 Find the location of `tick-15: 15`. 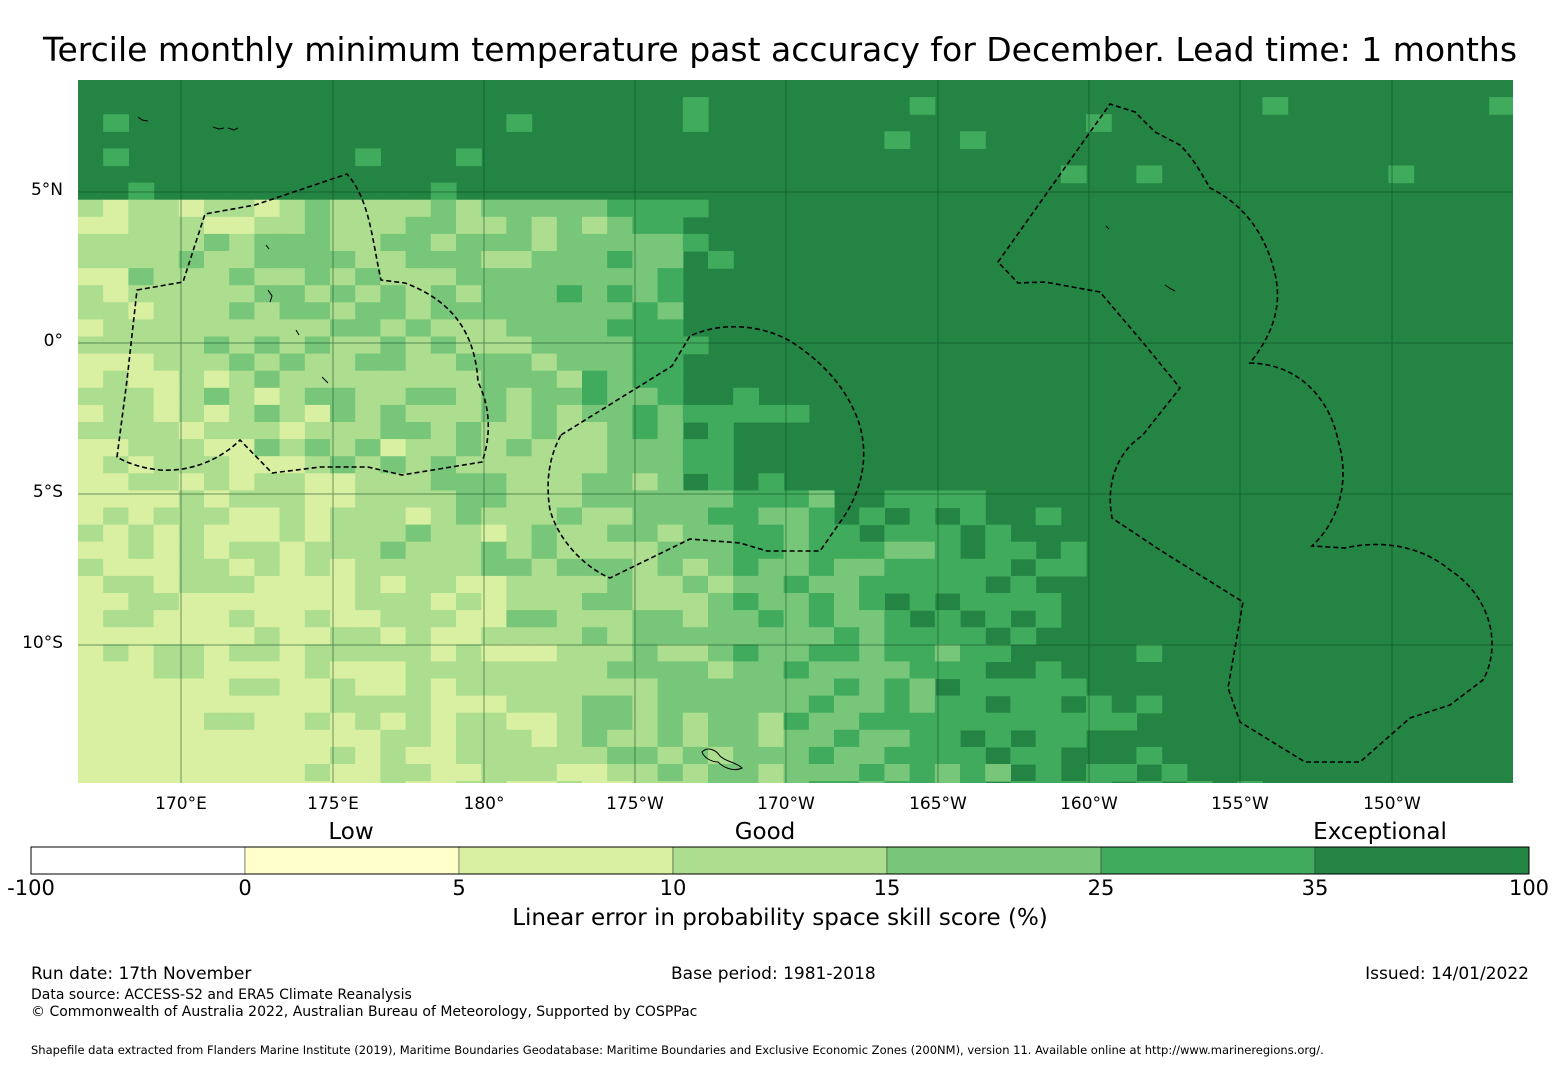

tick-15: 15 is located at coordinates (887, 888).